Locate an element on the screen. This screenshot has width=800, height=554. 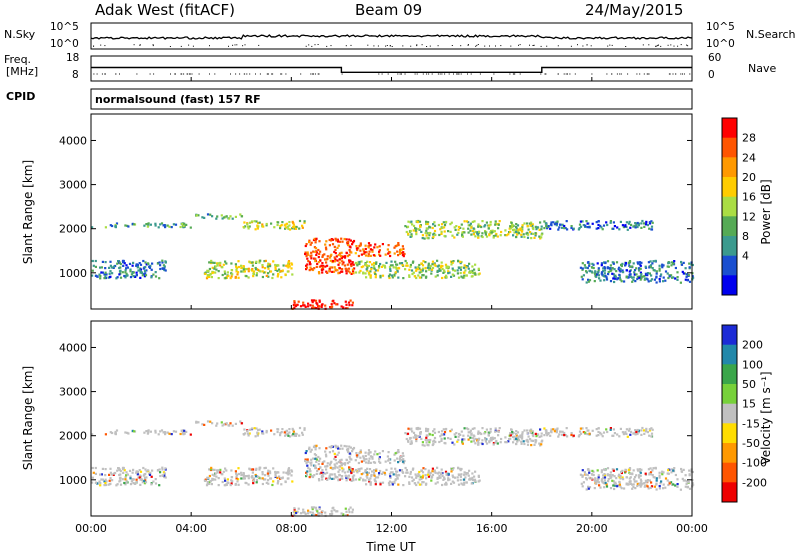
search-tick-bottom: 10^0 is located at coordinates (720, 44).